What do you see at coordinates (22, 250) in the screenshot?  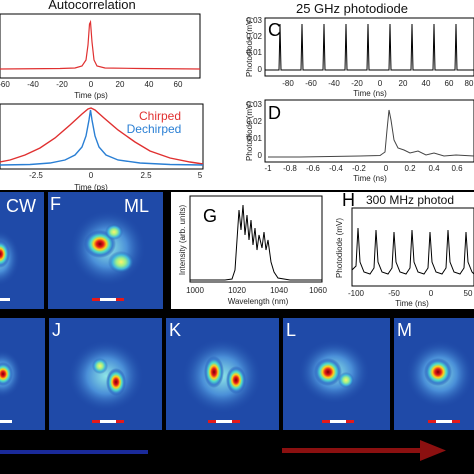 I see `cw-image-panel: CW` at bounding box center [22, 250].